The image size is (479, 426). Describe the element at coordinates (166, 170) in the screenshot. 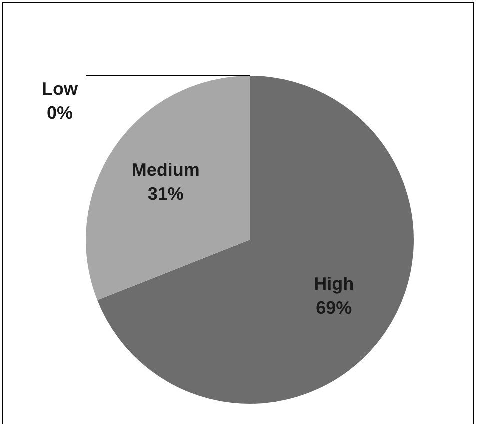

I see `slice-label: Medium` at that location.